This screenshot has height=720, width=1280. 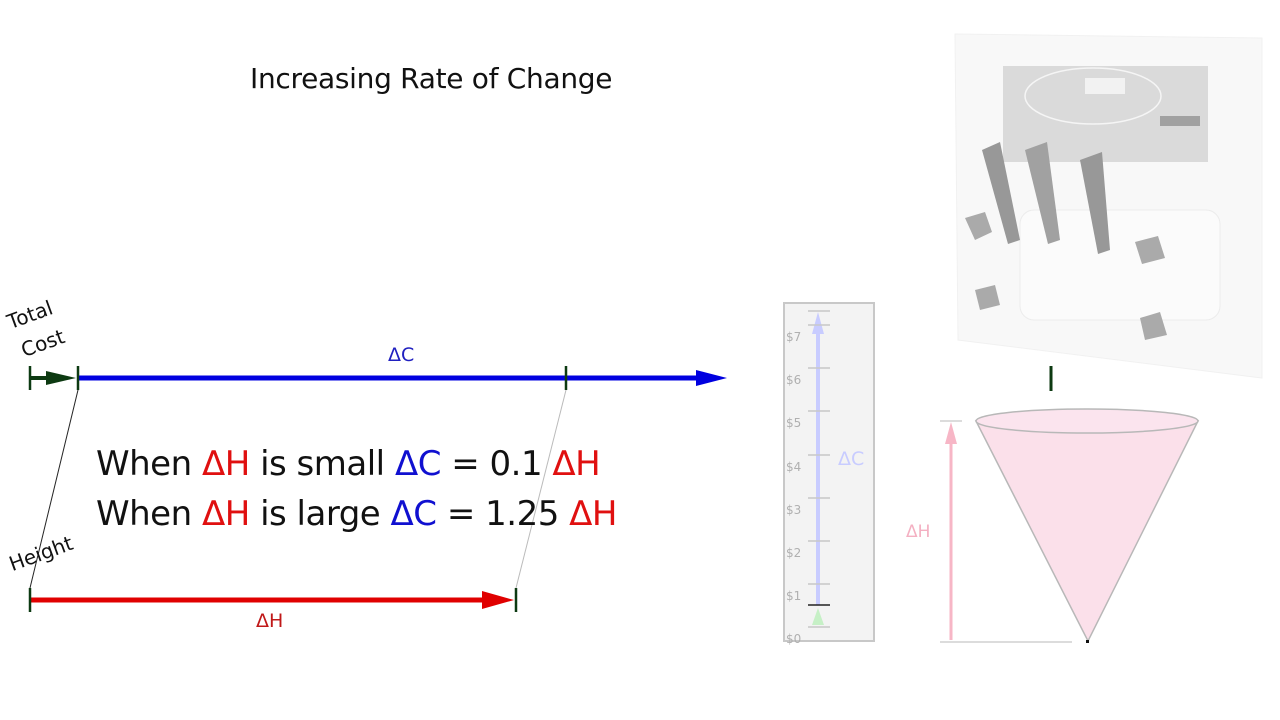 What do you see at coordinates (273, 600) in the screenshot?
I see `height-axis` at bounding box center [273, 600].